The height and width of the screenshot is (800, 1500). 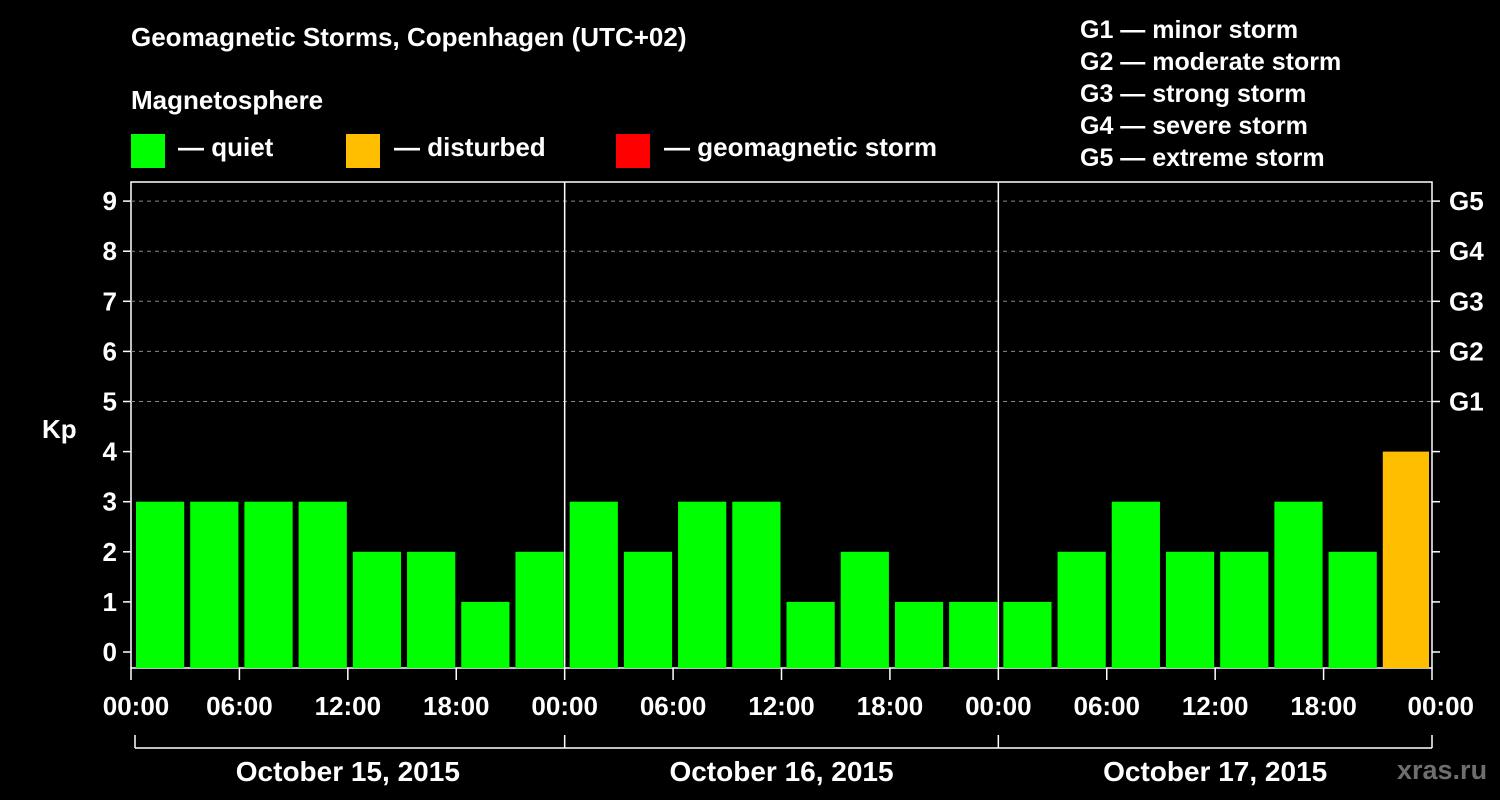 What do you see at coordinates (1215, 771) in the screenshot?
I see `date-label-2: October 17, 2015` at bounding box center [1215, 771].